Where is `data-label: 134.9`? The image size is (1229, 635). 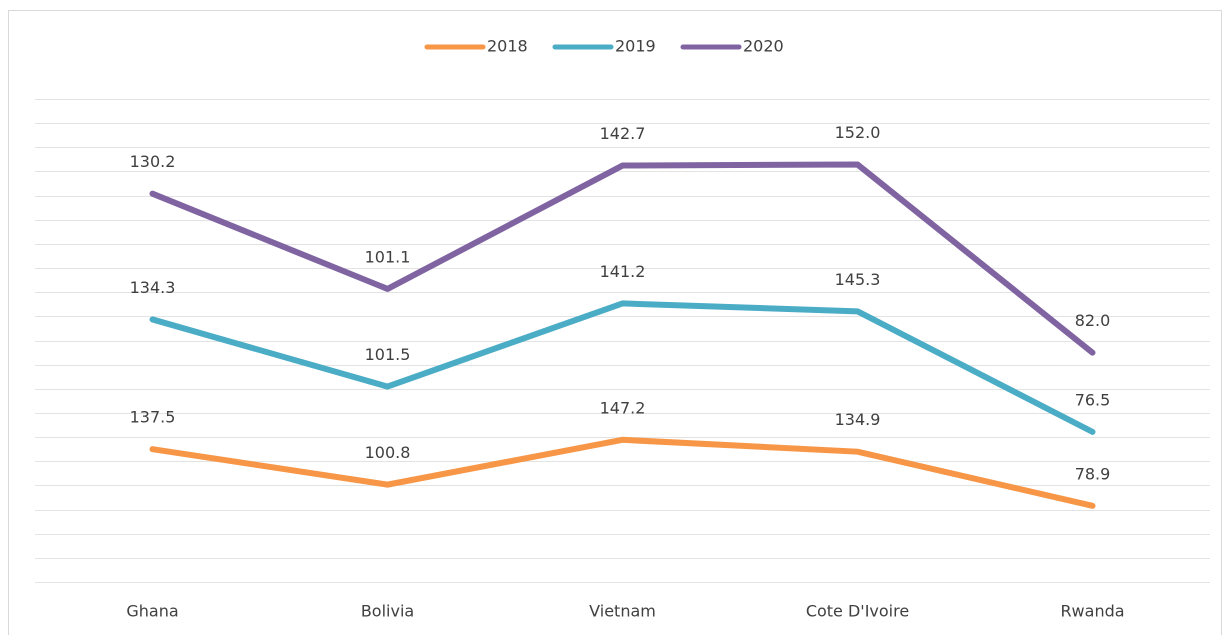 data-label: 134.9 is located at coordinates (858, 419).